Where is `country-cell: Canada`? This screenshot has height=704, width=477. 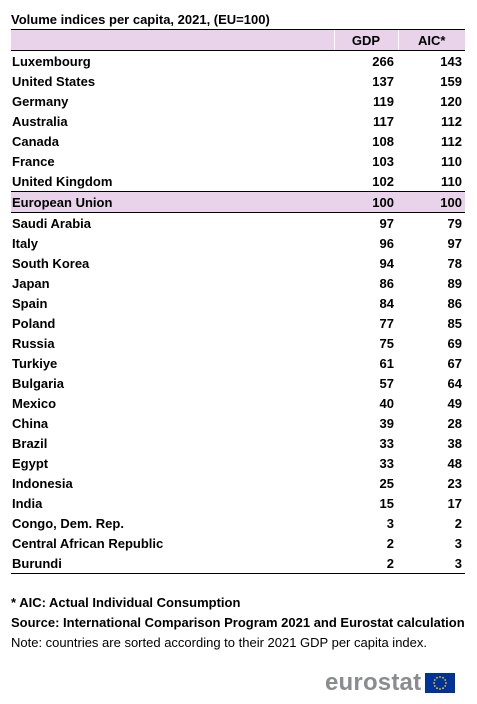
country-cell: Canada is located at coordinates (35, 141).